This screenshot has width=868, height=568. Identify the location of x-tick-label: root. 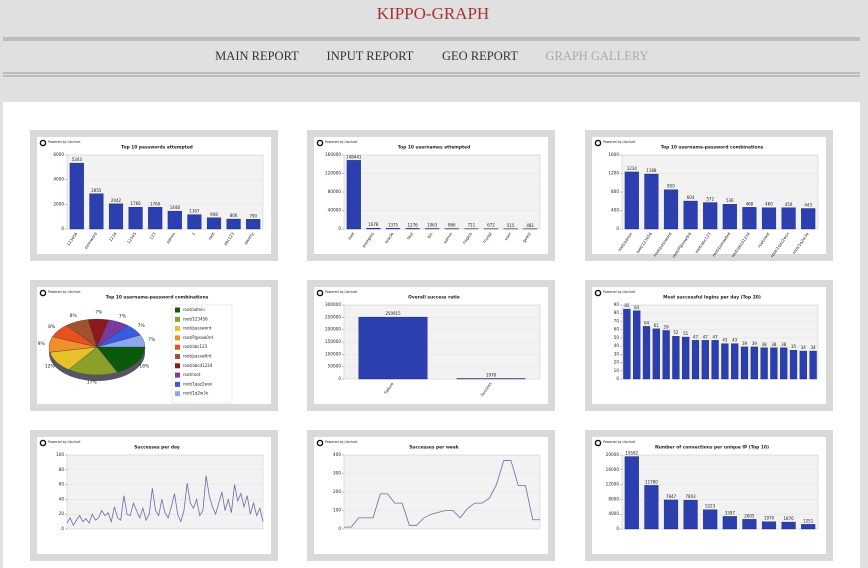
(211, 236).